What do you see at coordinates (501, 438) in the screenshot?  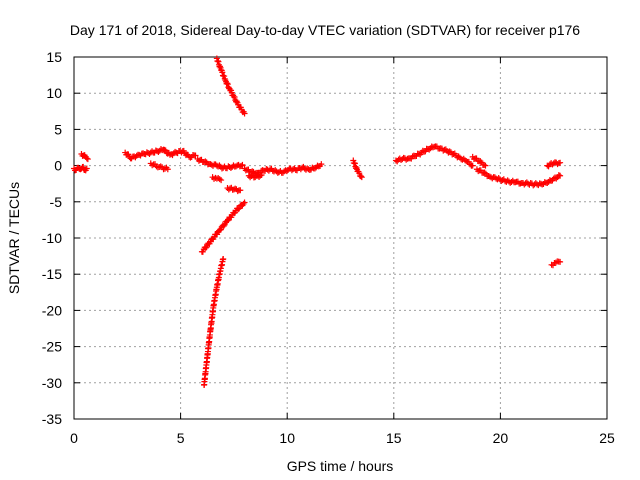 I see `x-tick-label: 20` at bounding box center [501, 438].